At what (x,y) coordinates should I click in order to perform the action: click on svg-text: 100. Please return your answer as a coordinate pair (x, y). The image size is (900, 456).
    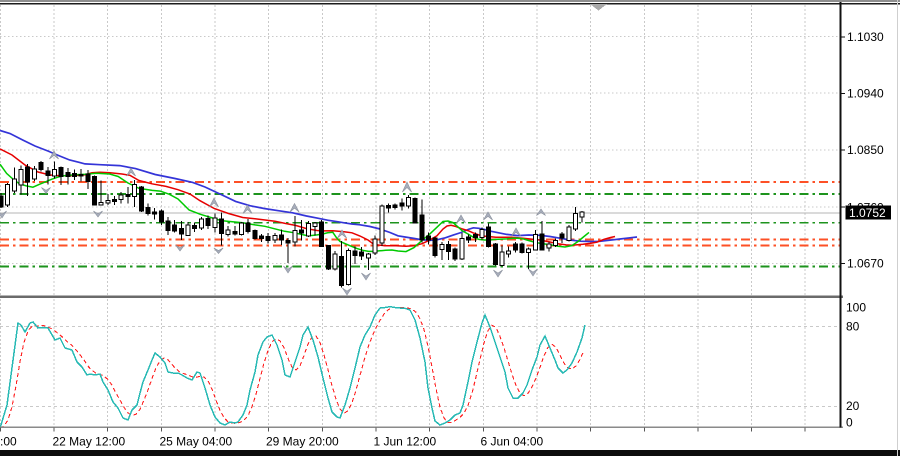
    Looking at the image, I should click on (856, 308).